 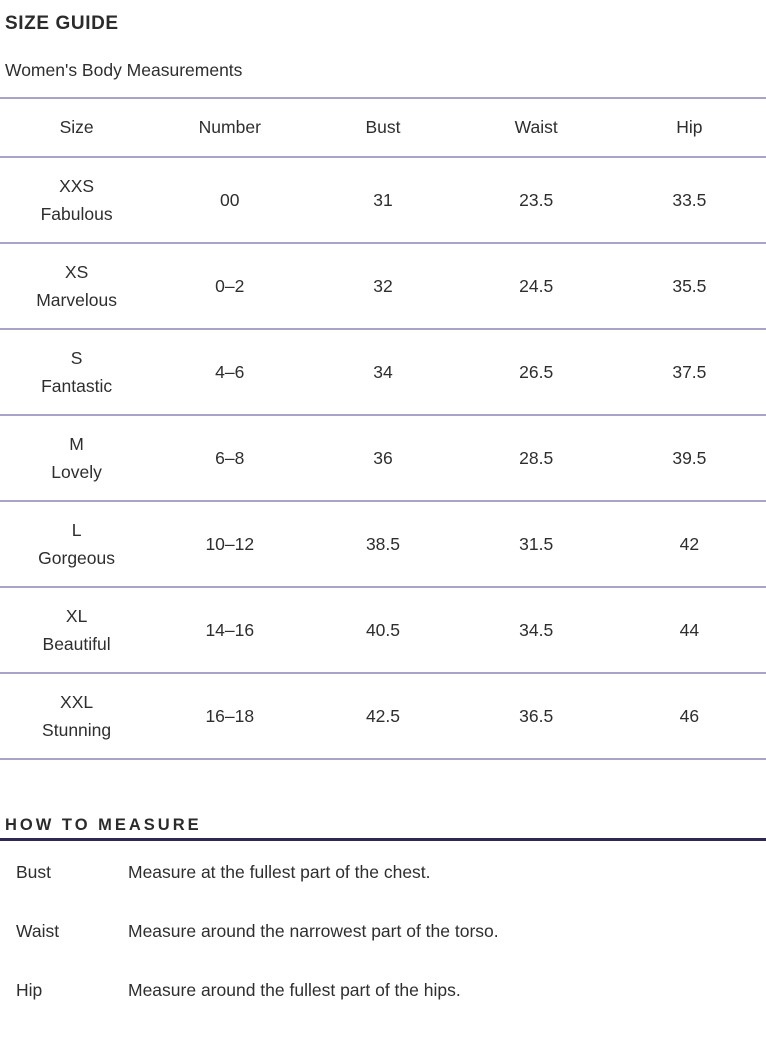 I want to click on column-header-bust: Bust, so click(x=383, y=127).